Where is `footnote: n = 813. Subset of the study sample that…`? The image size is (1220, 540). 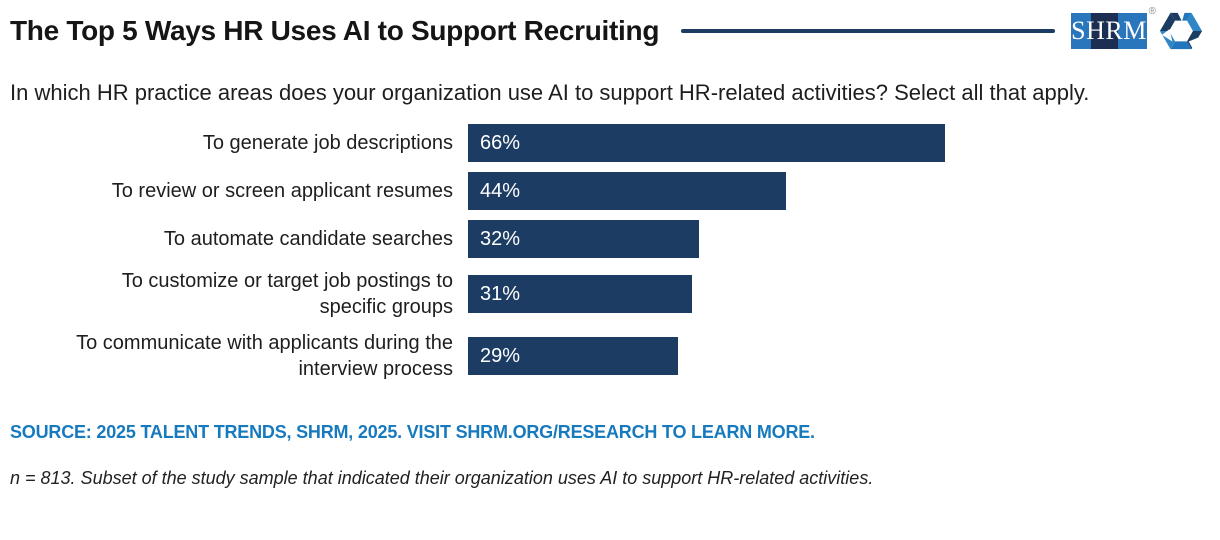 footnote: n = 813. Subset of the study sample that… is located at coordinates (442, 478).